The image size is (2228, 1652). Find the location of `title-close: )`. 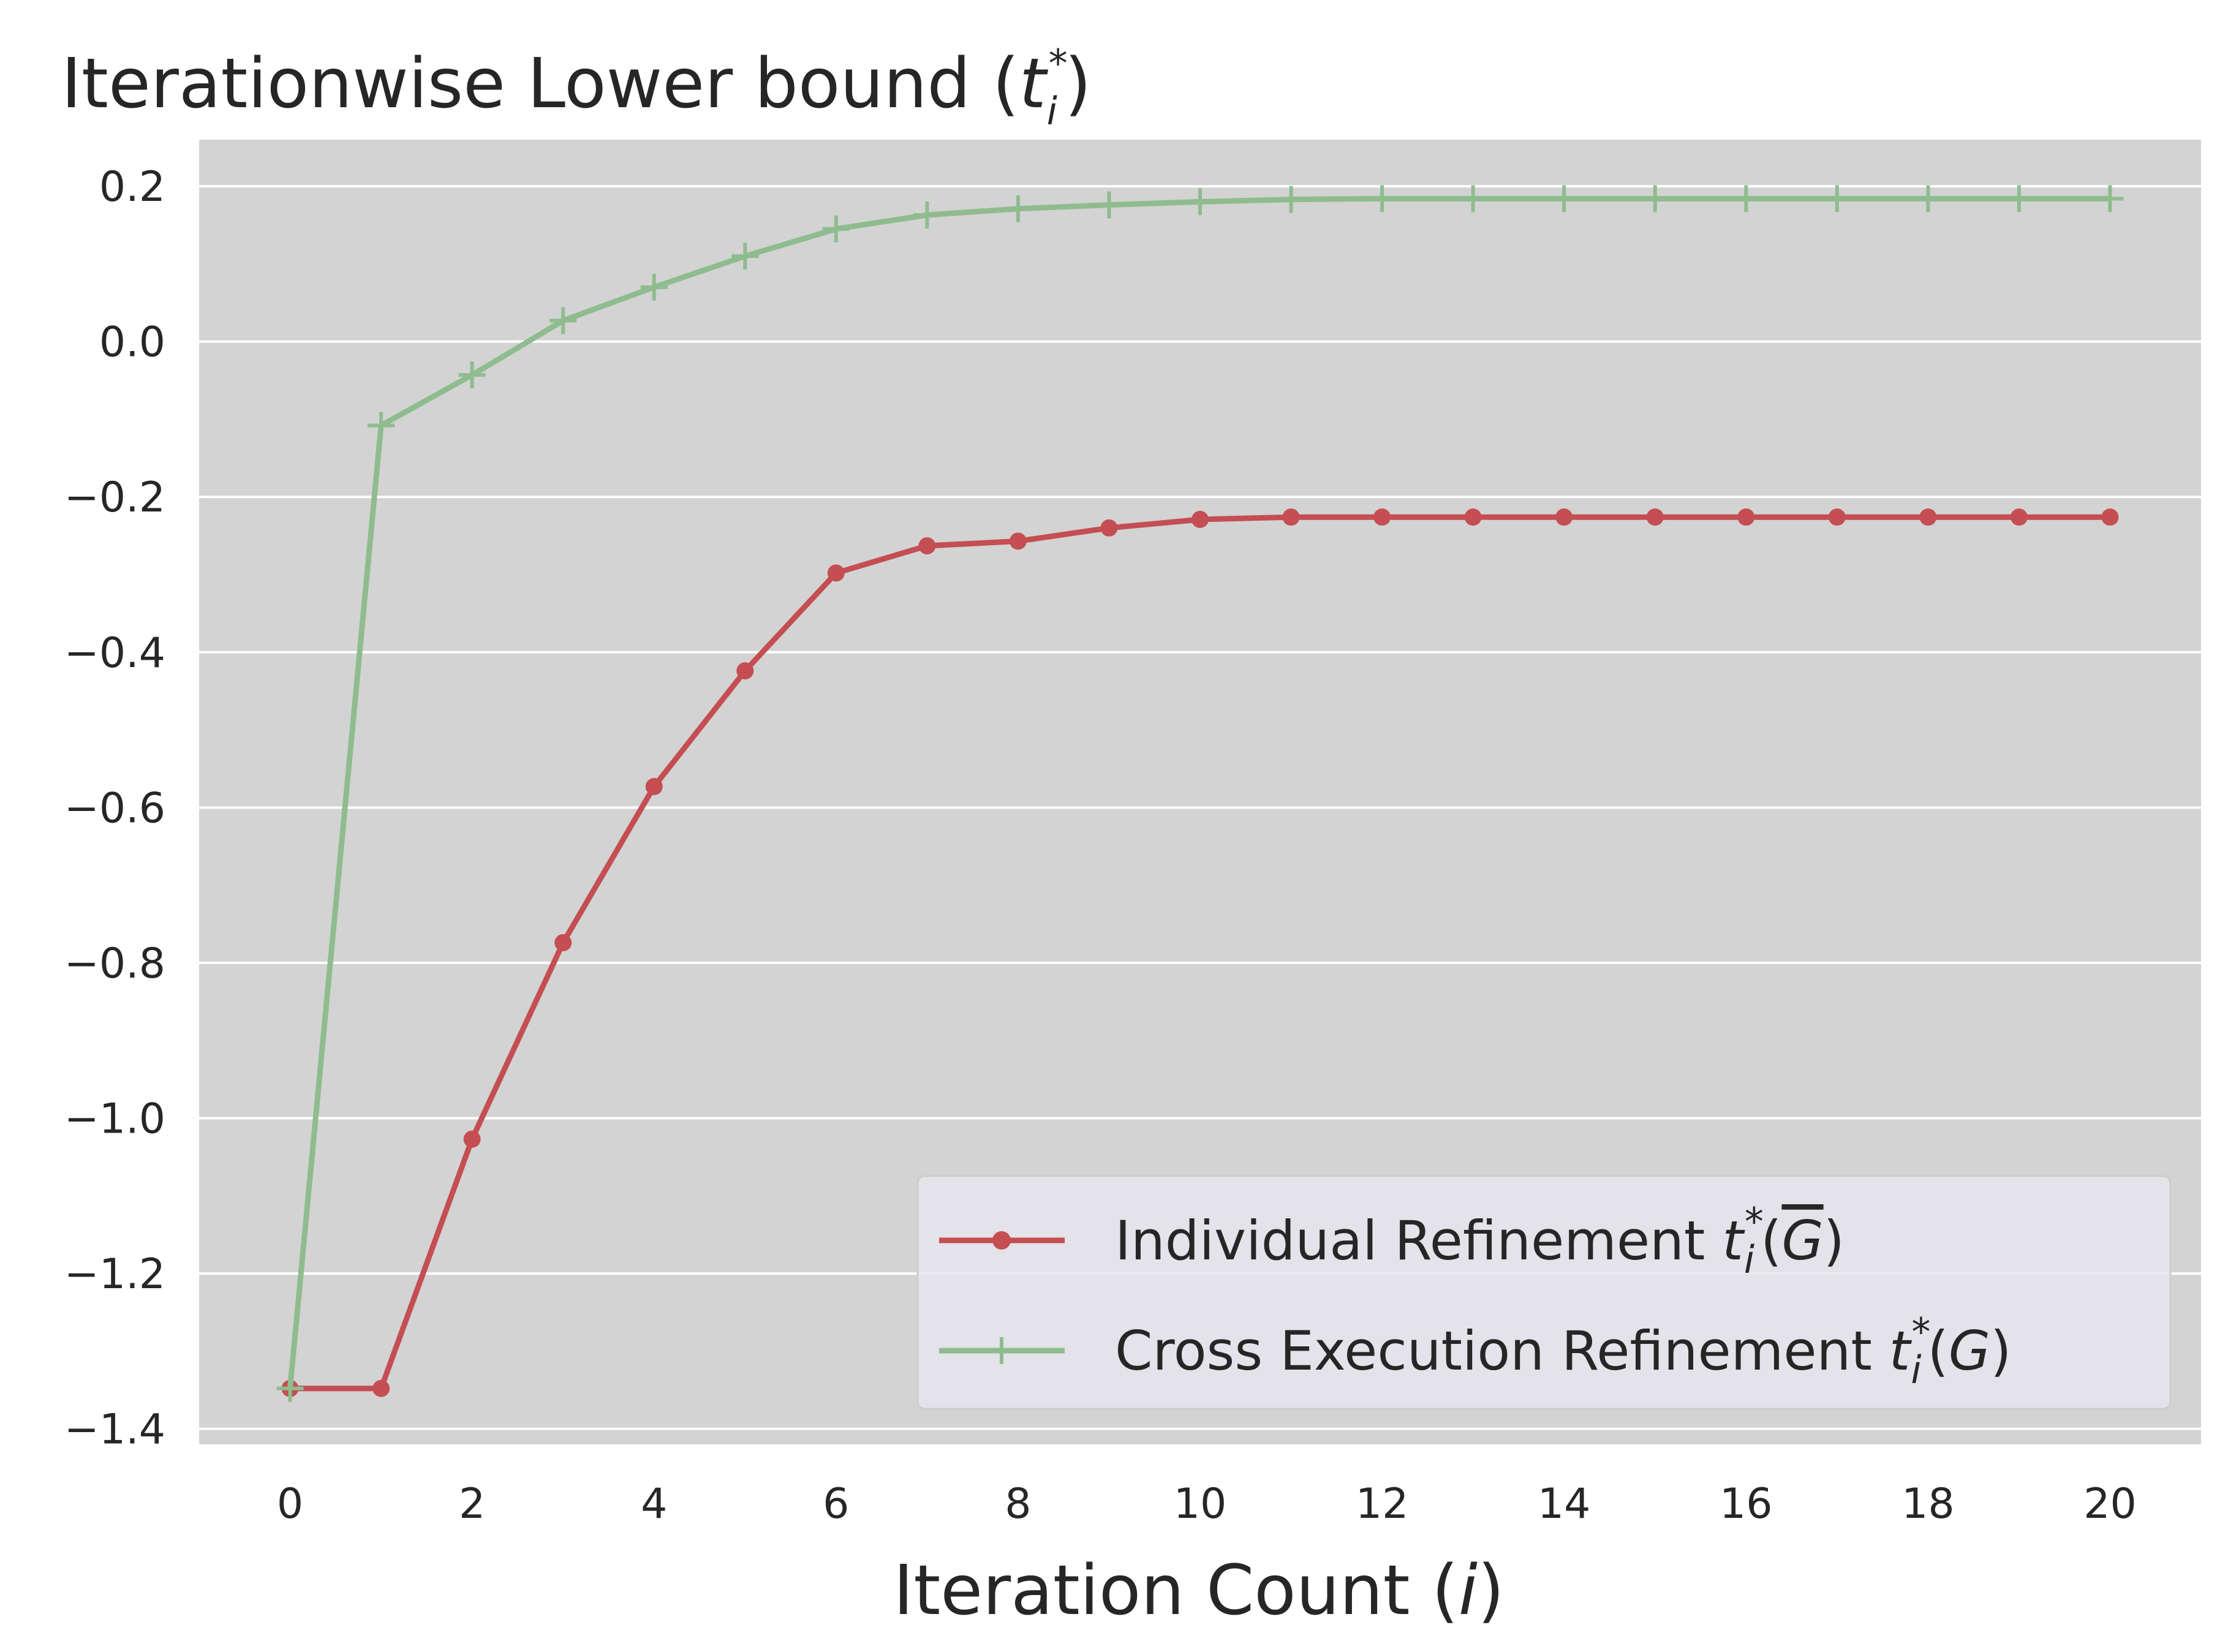

title-close: ) is located at coordinates (1079, 84).